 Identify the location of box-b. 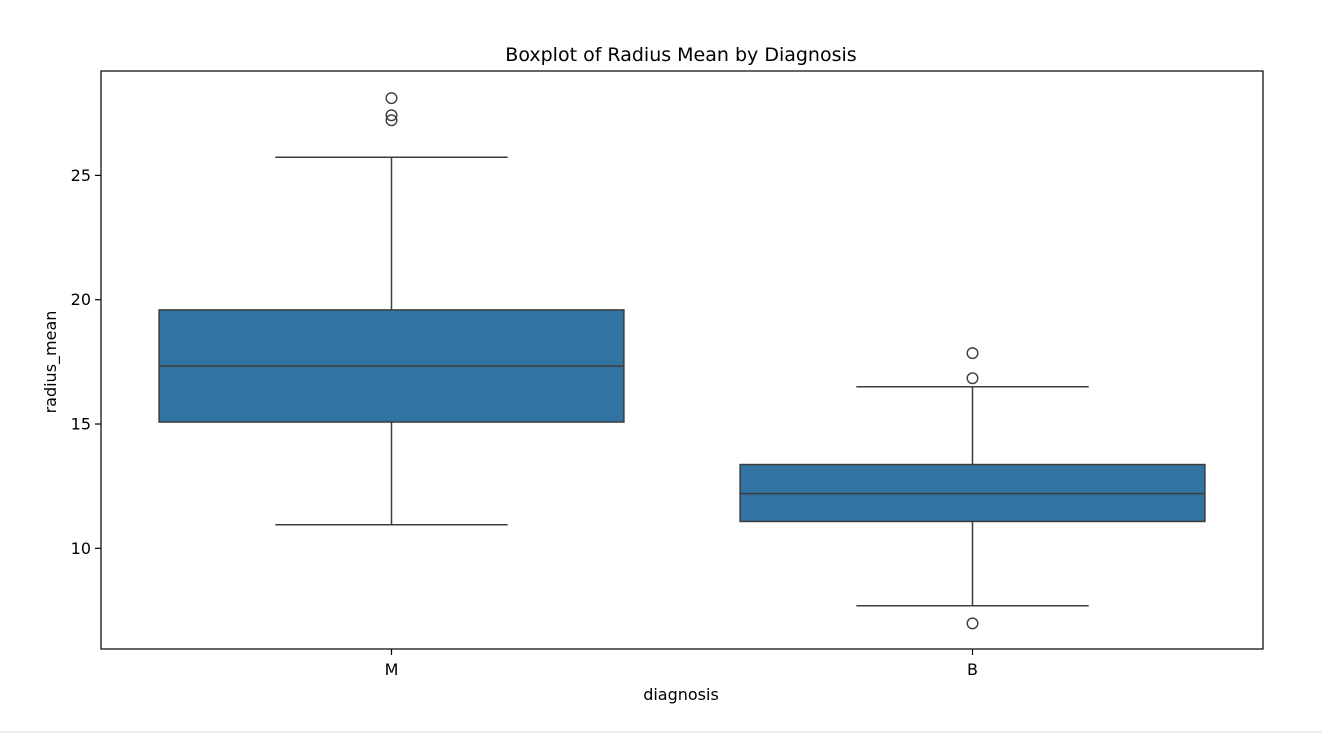
(972, 488).